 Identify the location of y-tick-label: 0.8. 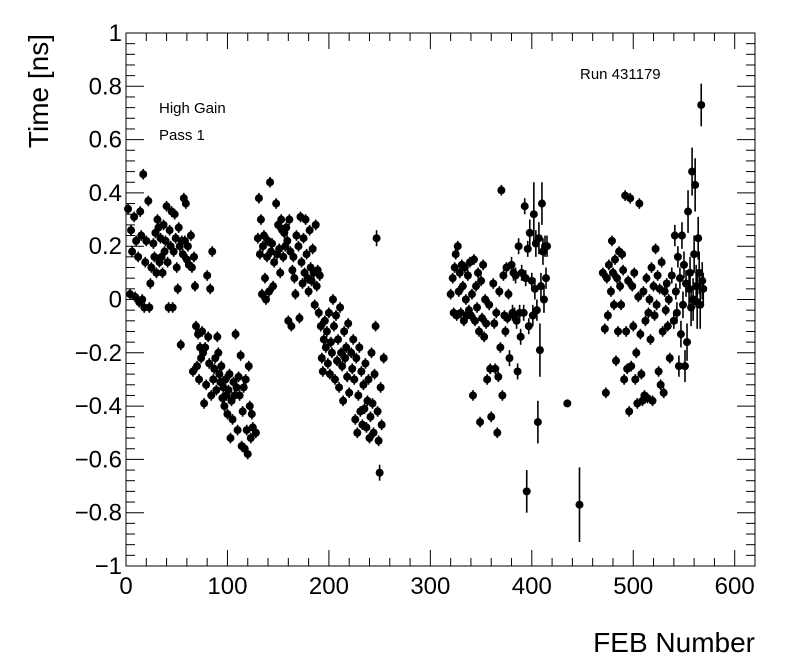
(105, 86).